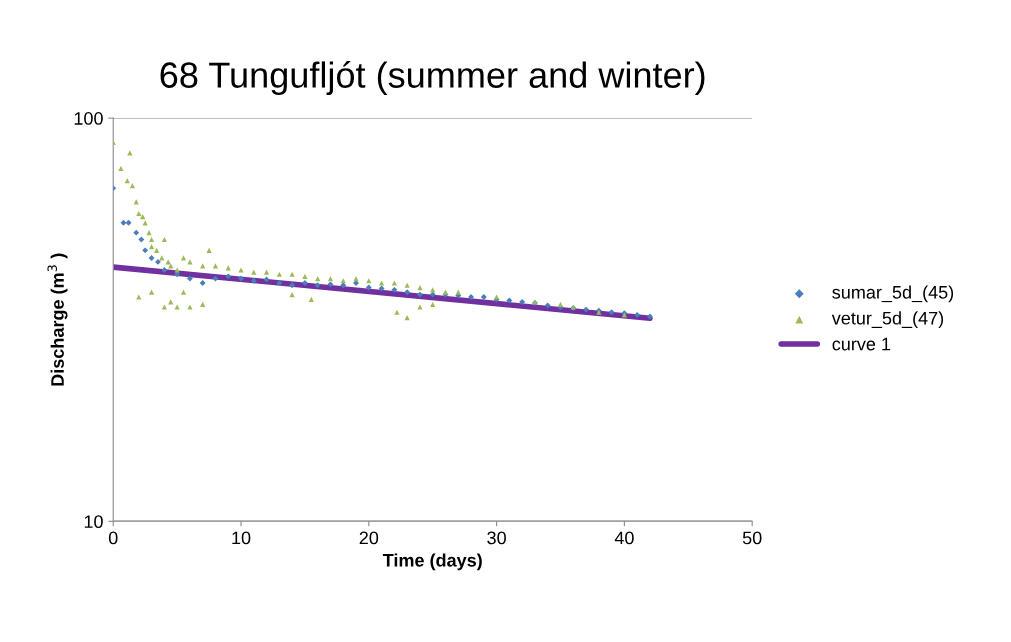  What do you see at coordinates (113, 538) in the screenshot?
I see `x-tick-label: 0` at bounding box center [113, 538].